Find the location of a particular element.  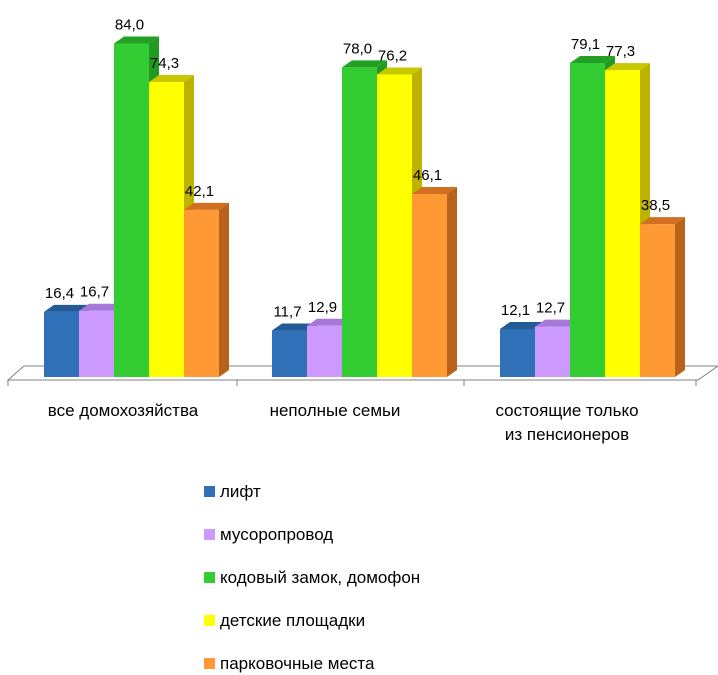

data-label: 16,4 is located at coordinates (59, 293).